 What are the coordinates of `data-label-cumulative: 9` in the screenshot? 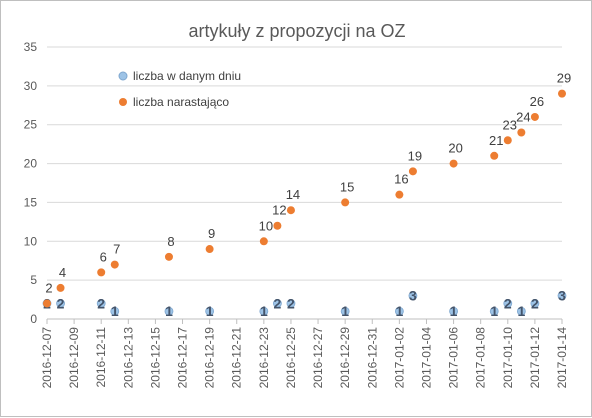 It's located at (211, 233).